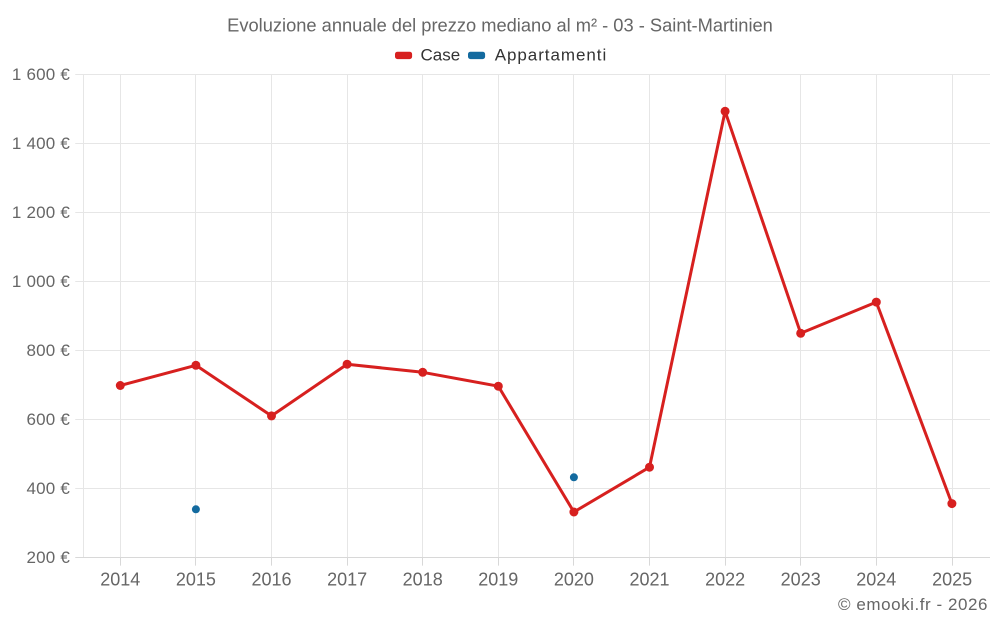  Describe the element at coordinates (41, 74) in the screenshot. I see `svg-text: 1 600 €` at that location.